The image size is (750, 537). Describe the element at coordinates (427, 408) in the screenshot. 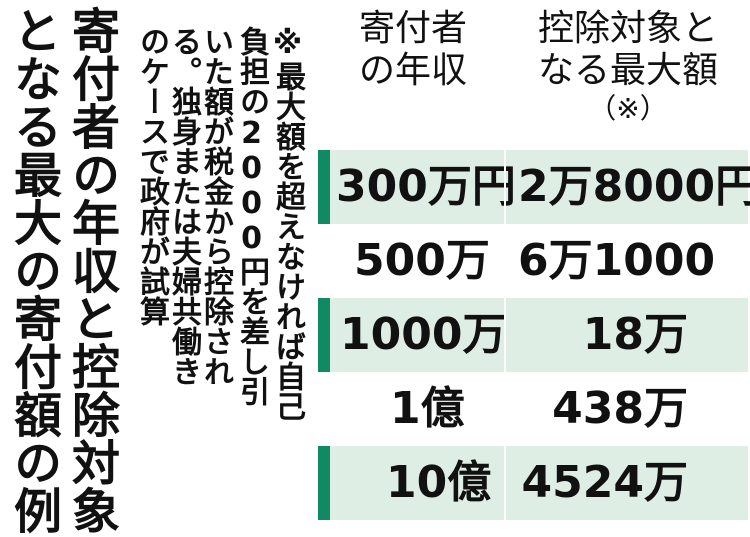

I see `income-cell: 1億` at that location.